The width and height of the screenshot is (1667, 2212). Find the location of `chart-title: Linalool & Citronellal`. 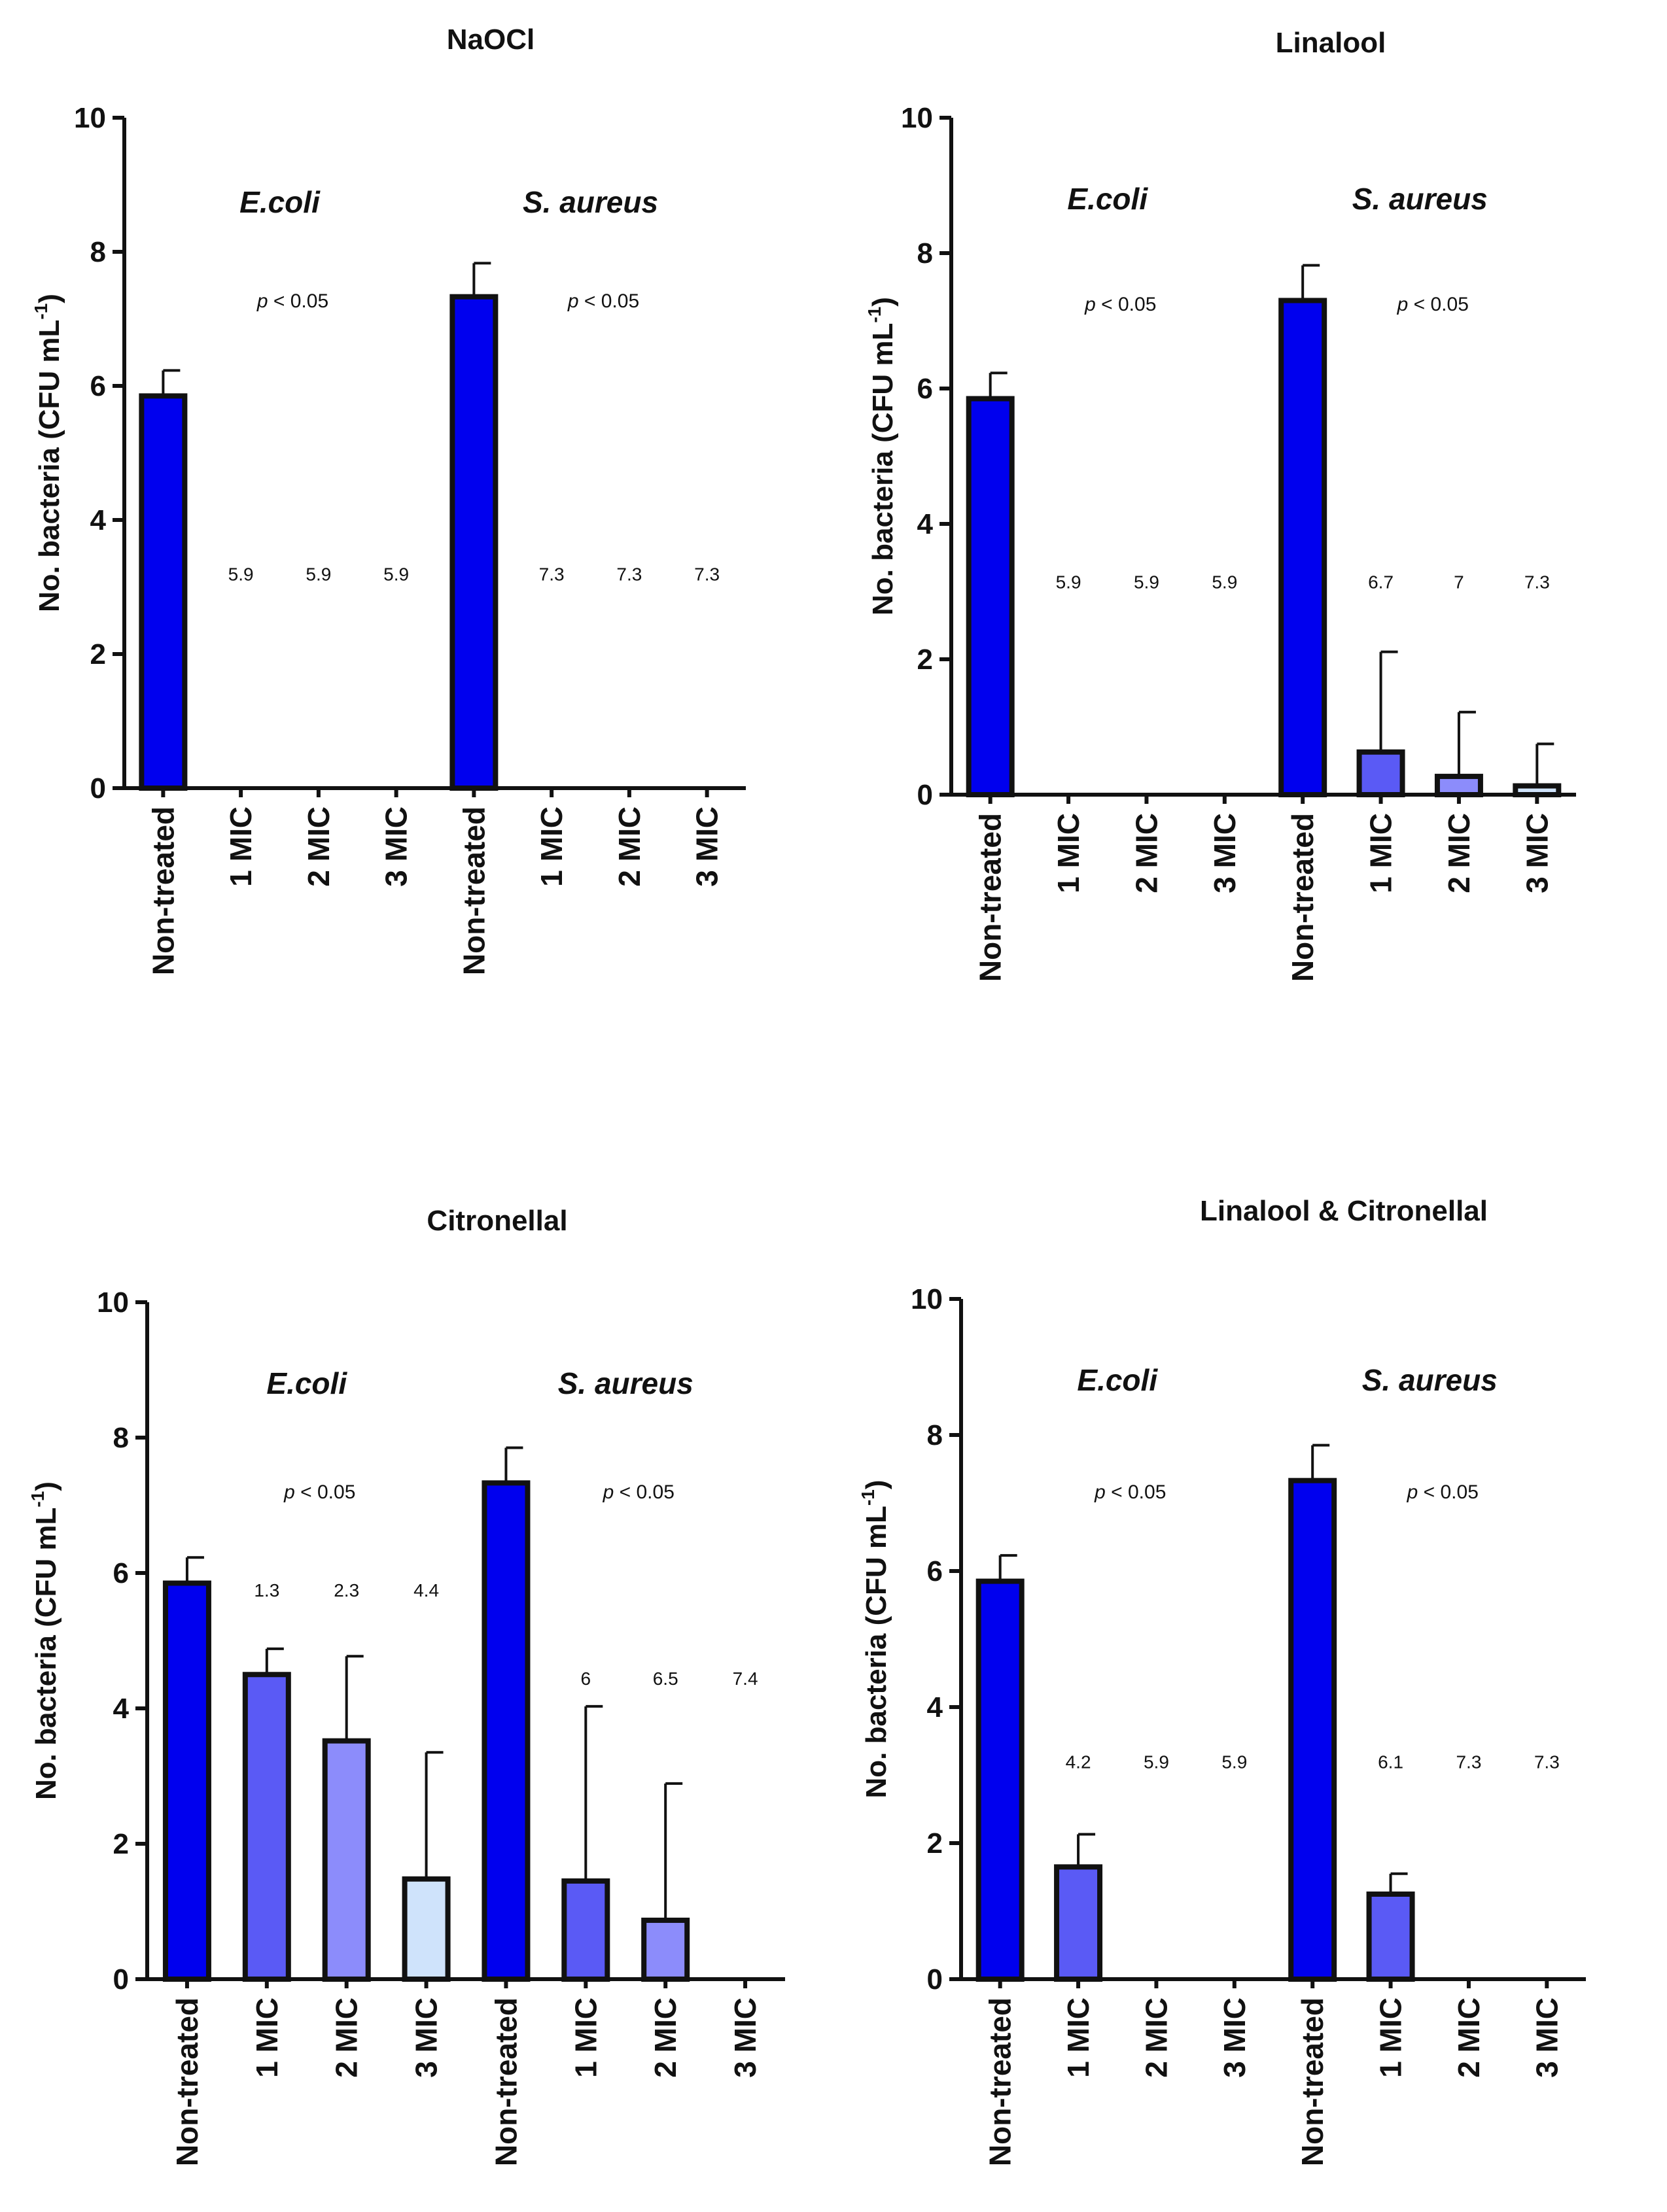

chart-title: Linalool & Citronellal is located at coordinates (1344, 1211).